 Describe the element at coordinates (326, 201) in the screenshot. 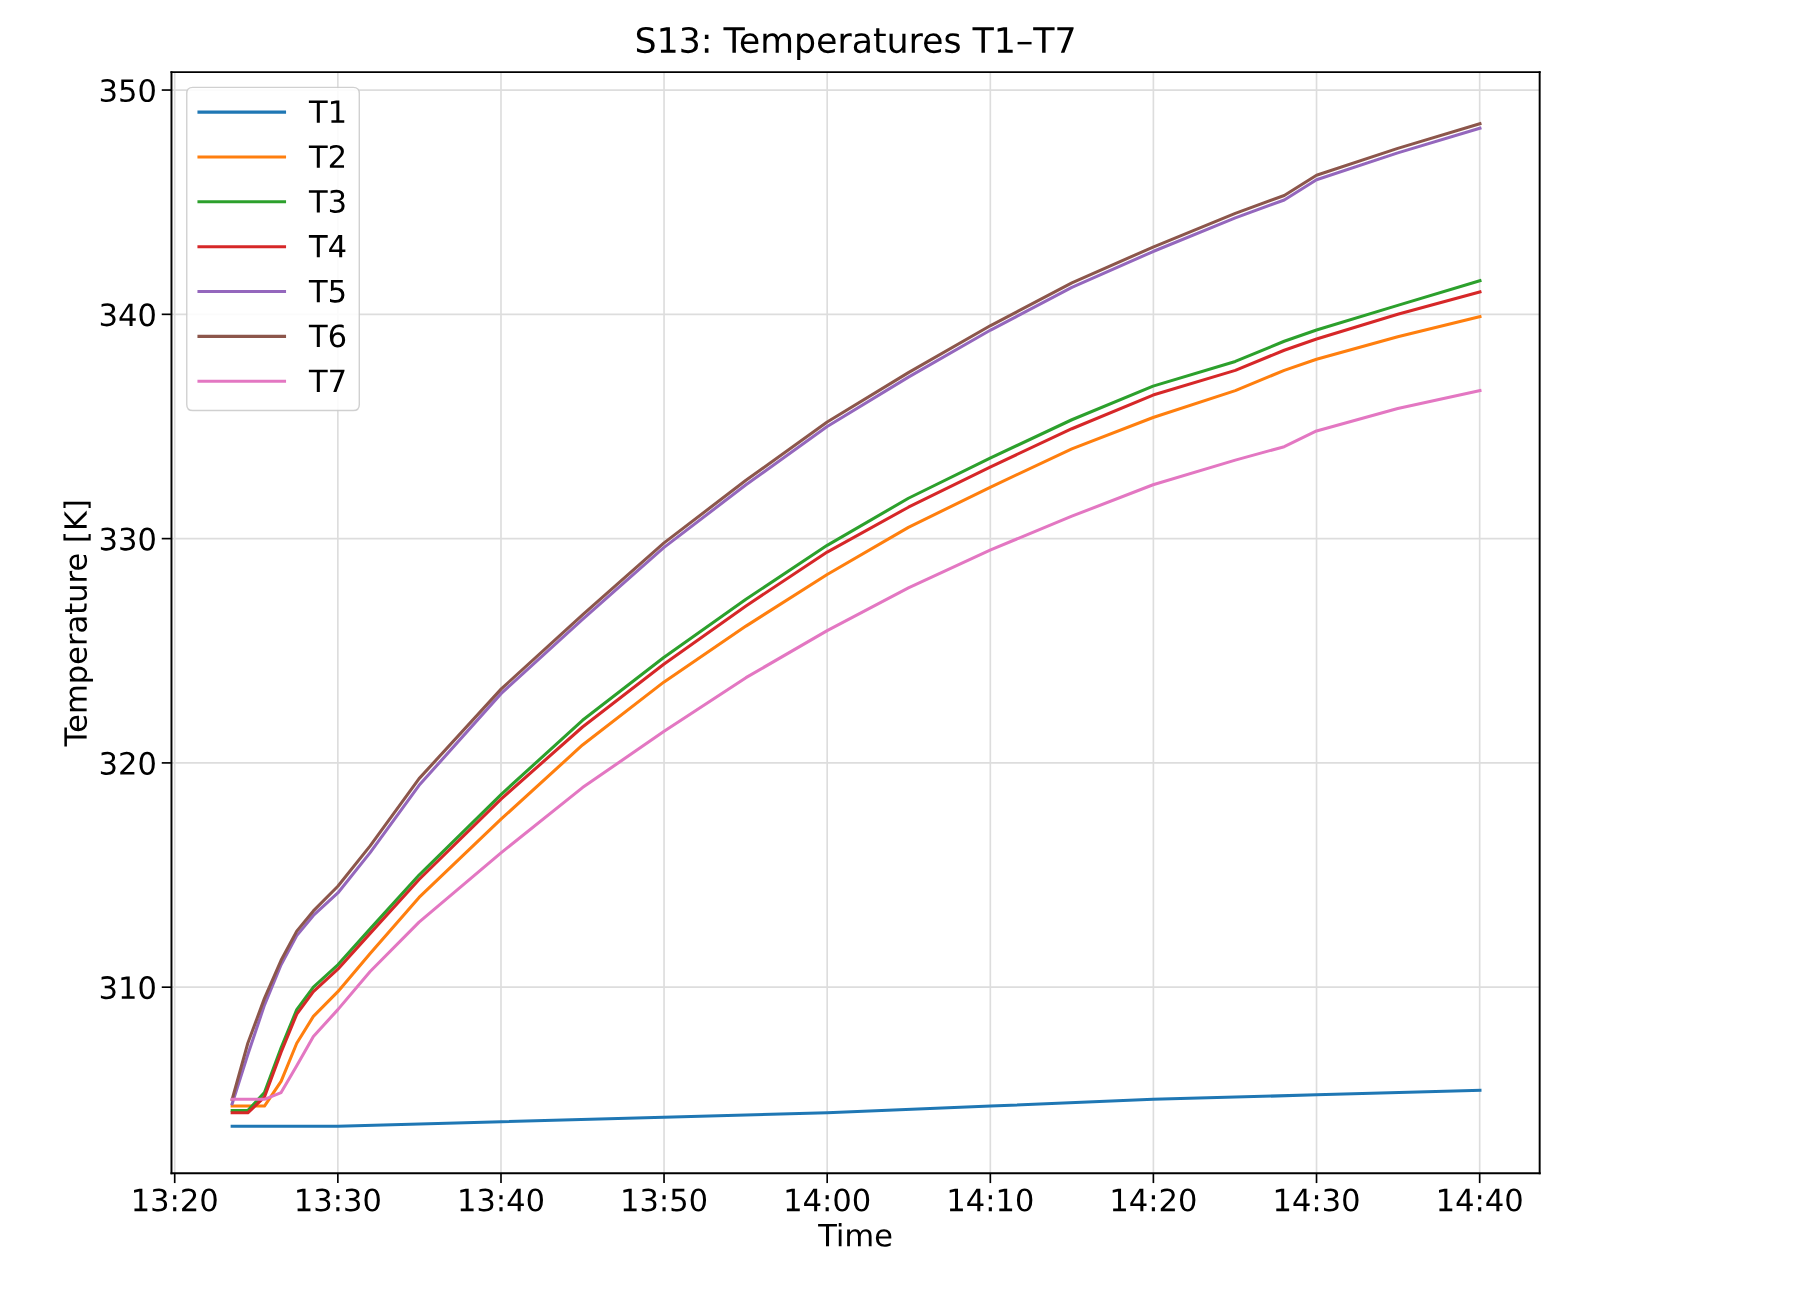

I see `legend-label: T3` at that location.